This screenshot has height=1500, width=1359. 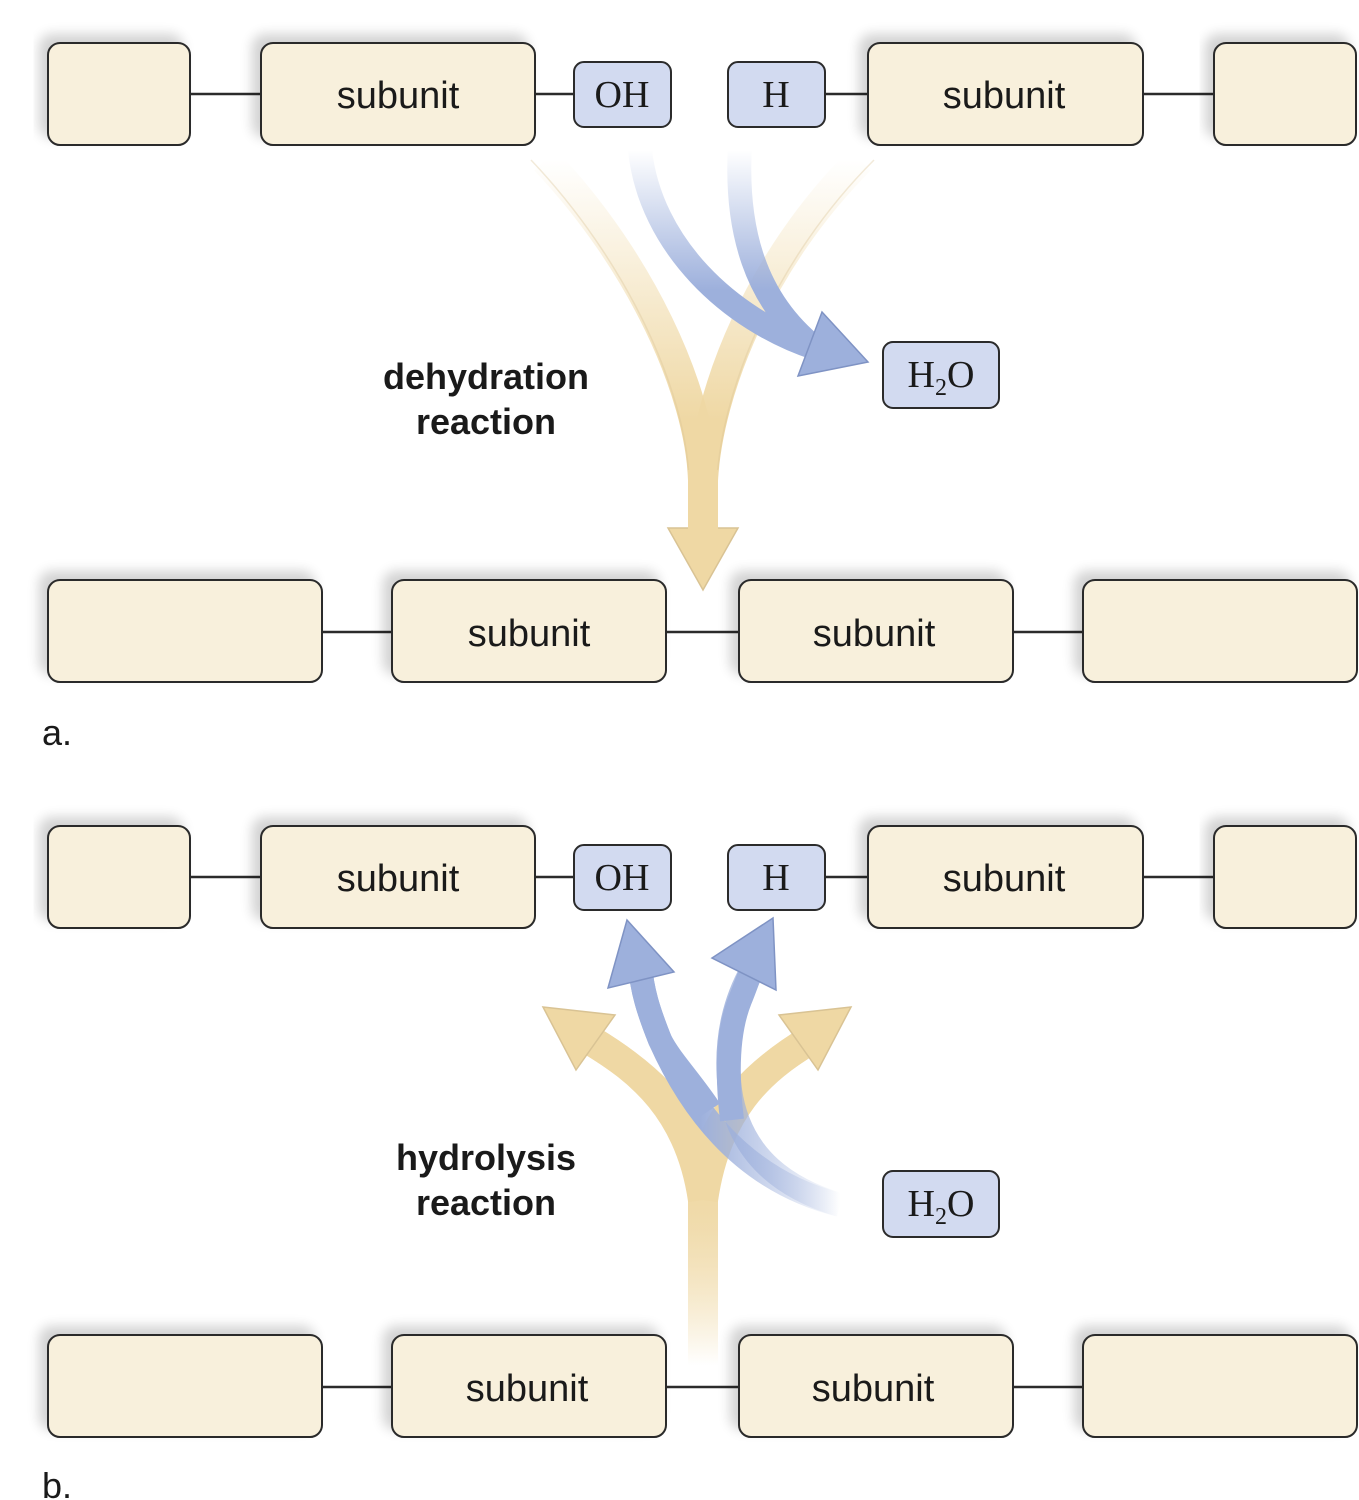 What do you see at coordinates (57, 1482) in the screenshot?
I see `panel-letter: b.` at bounding box center [57, 1482].